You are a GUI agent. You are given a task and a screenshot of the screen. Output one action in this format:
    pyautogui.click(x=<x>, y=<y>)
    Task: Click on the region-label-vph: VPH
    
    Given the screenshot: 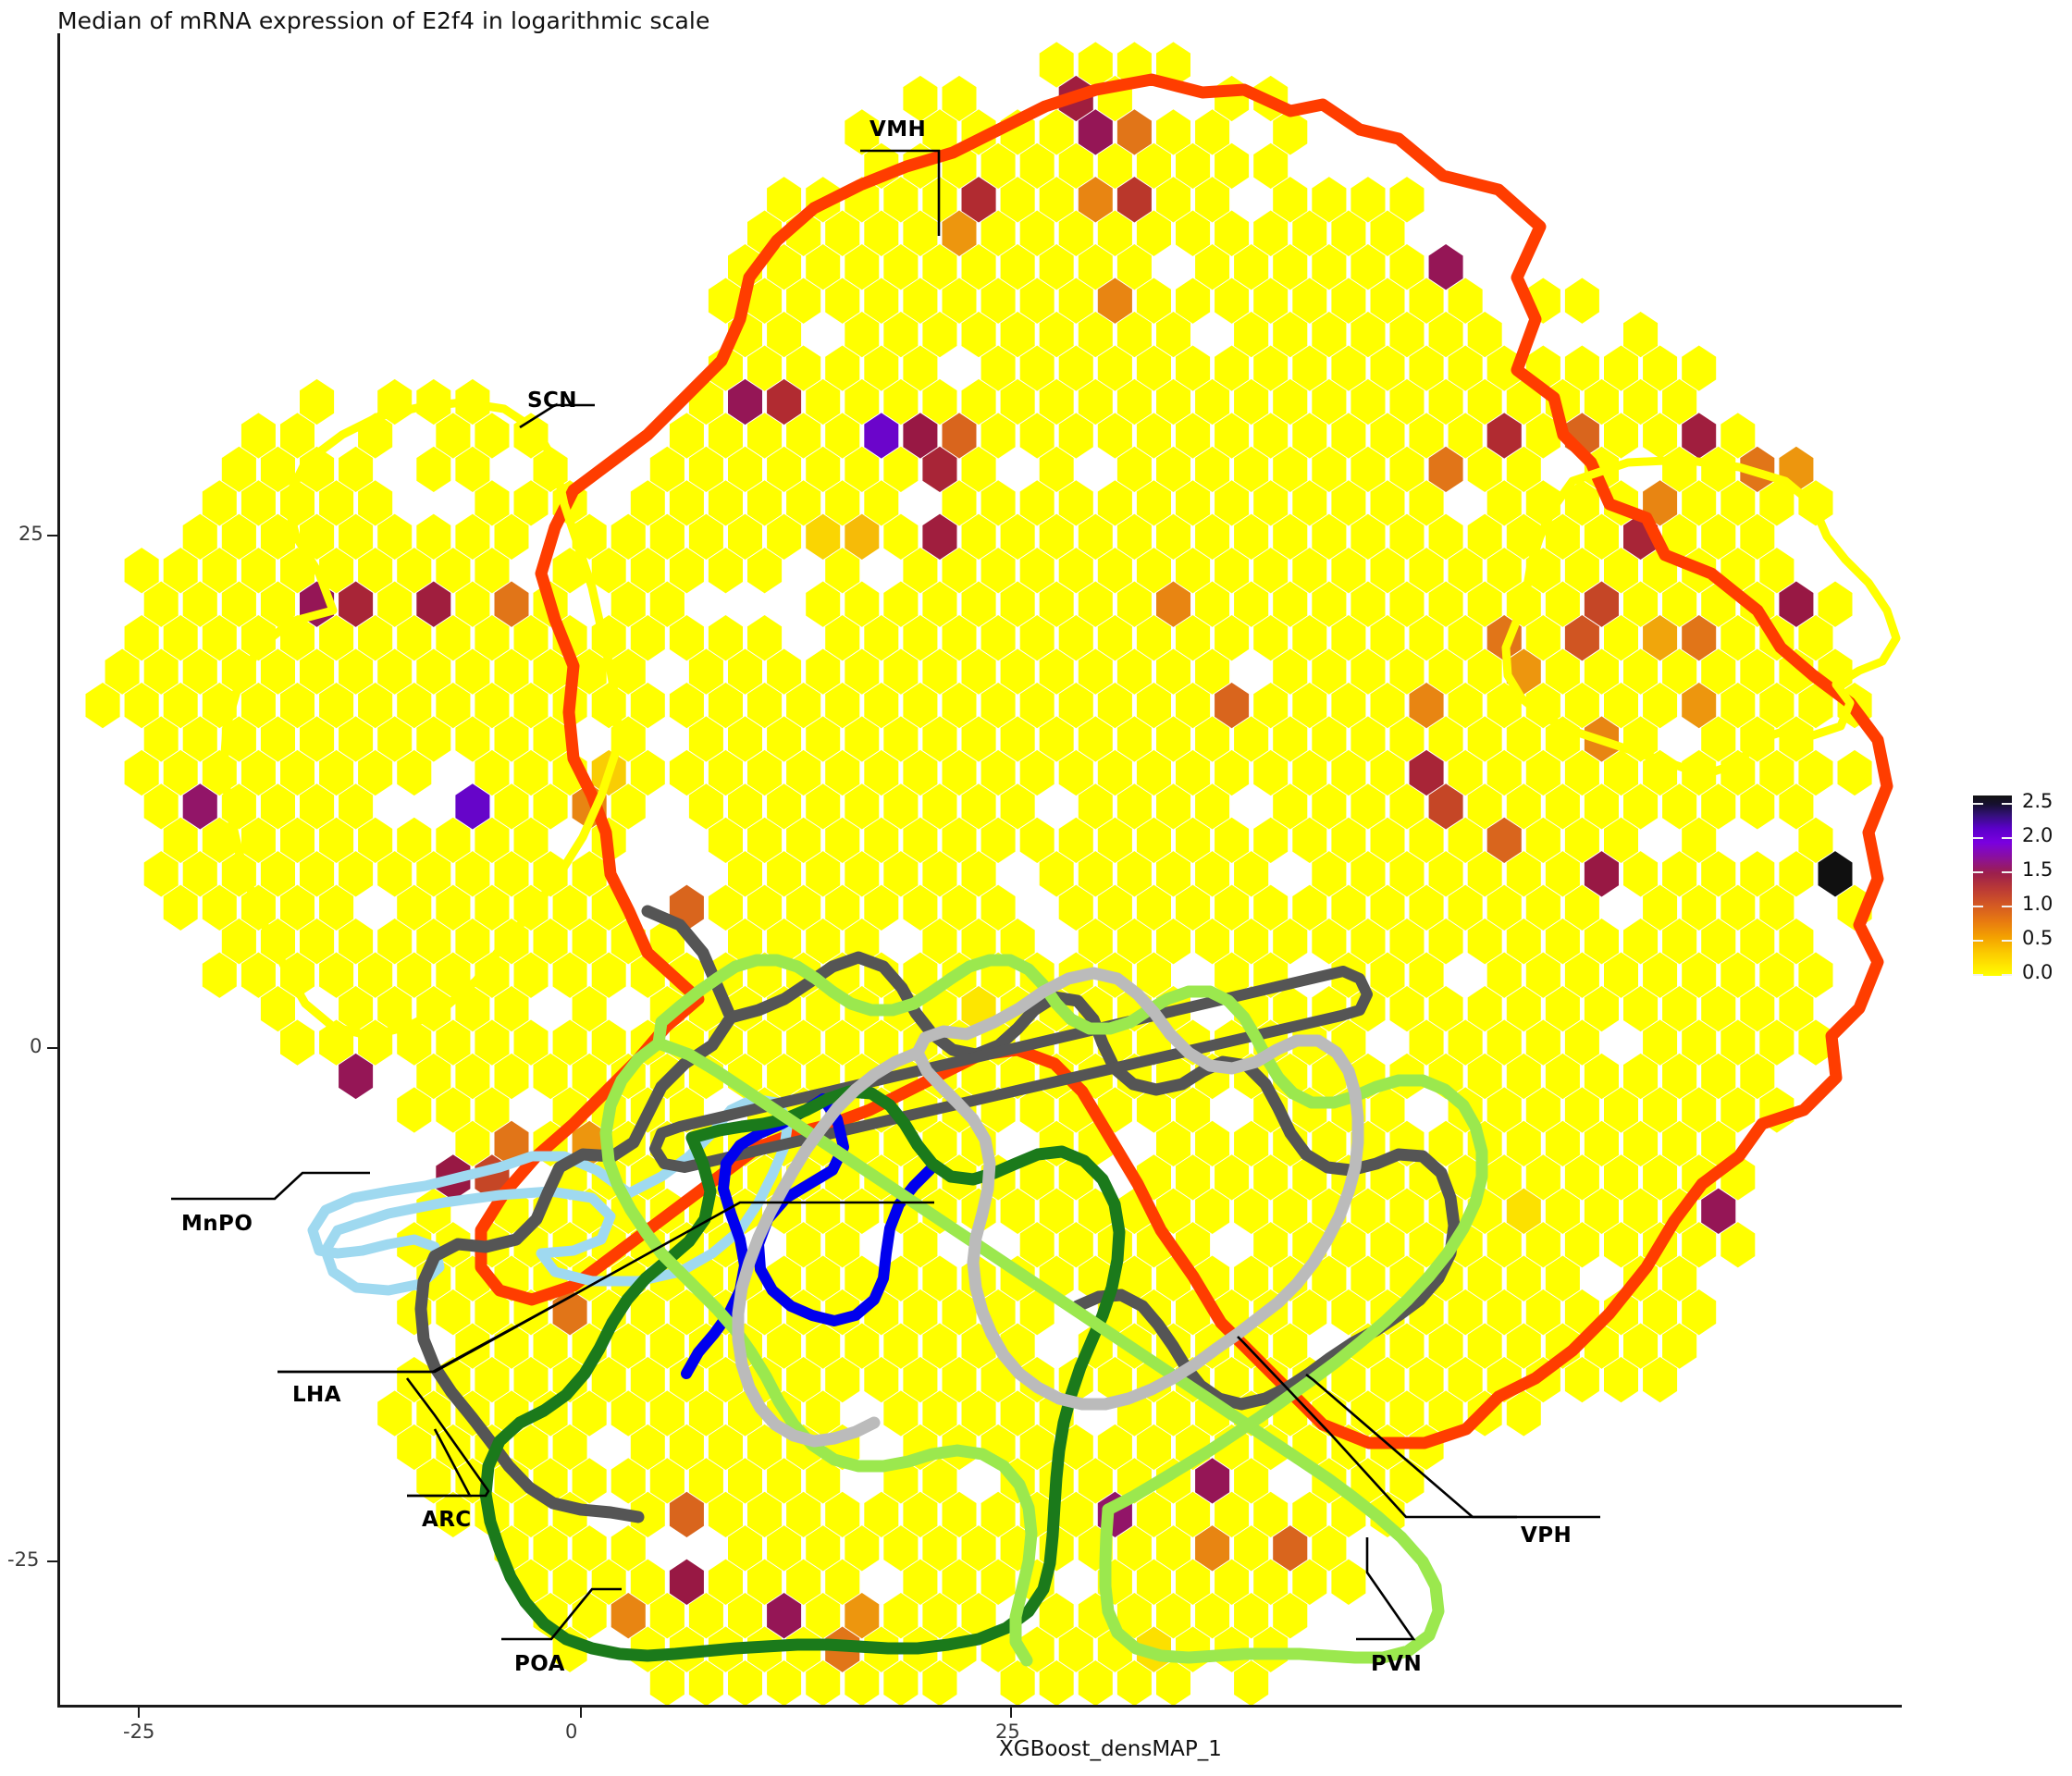 What is the action you would take?
    pyautogui.click(x=1546, y=1535)
    